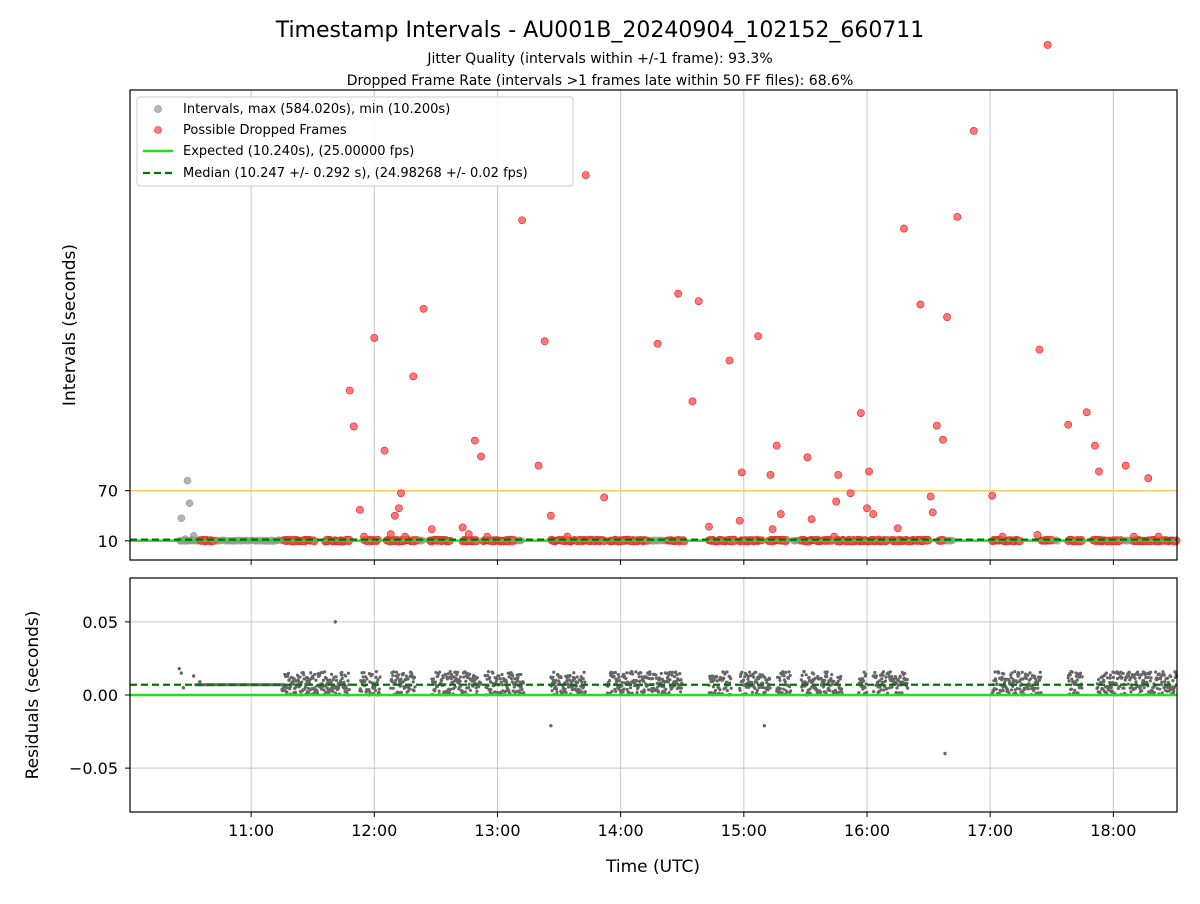  I want to click on bottom-x-tick-label: 17:00, so click(990, 830).